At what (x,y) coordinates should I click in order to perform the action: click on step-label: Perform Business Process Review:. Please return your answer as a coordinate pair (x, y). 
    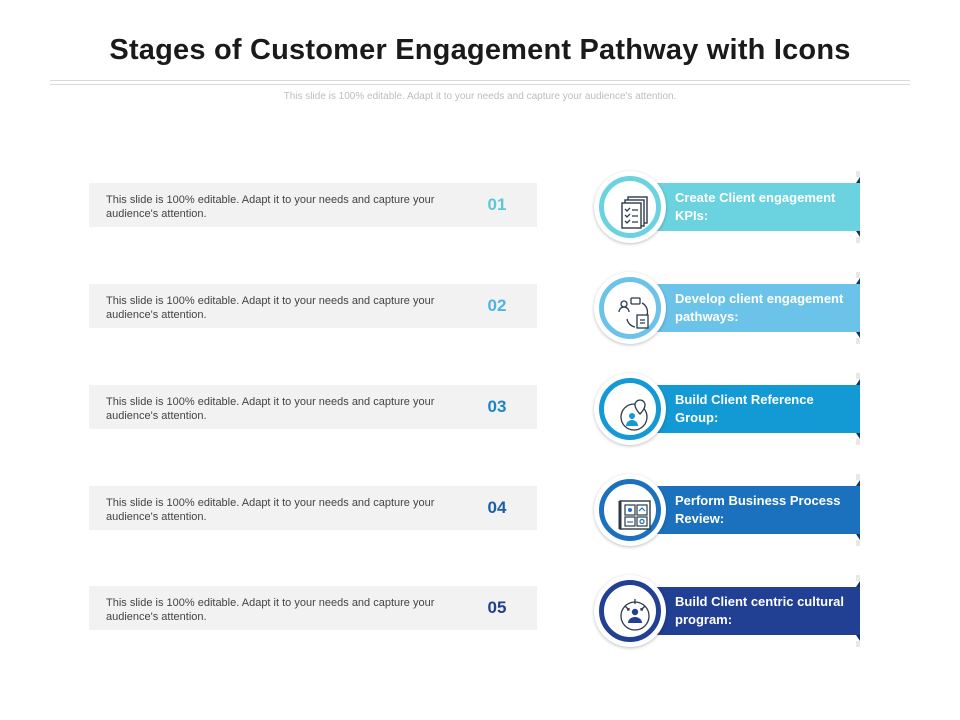
    Looking at the image, I should click on (758, 509).